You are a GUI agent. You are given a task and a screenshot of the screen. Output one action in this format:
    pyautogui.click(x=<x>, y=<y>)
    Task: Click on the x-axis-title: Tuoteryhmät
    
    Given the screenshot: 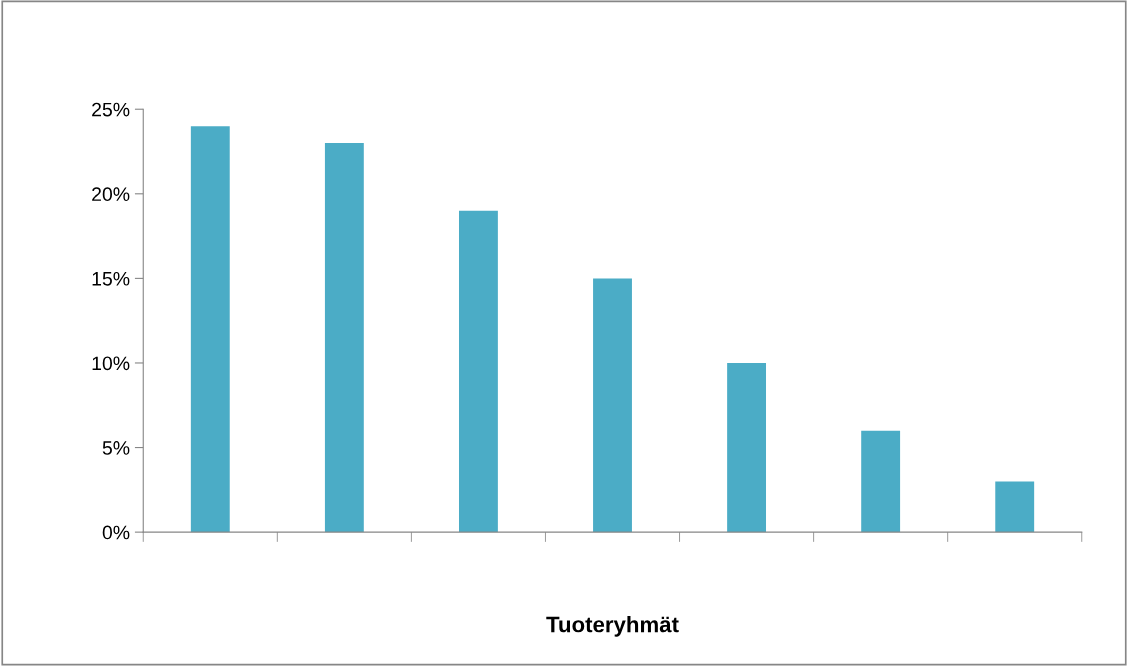 What is the action you would take?
    pyautogui.click(x=612, y=626)
    